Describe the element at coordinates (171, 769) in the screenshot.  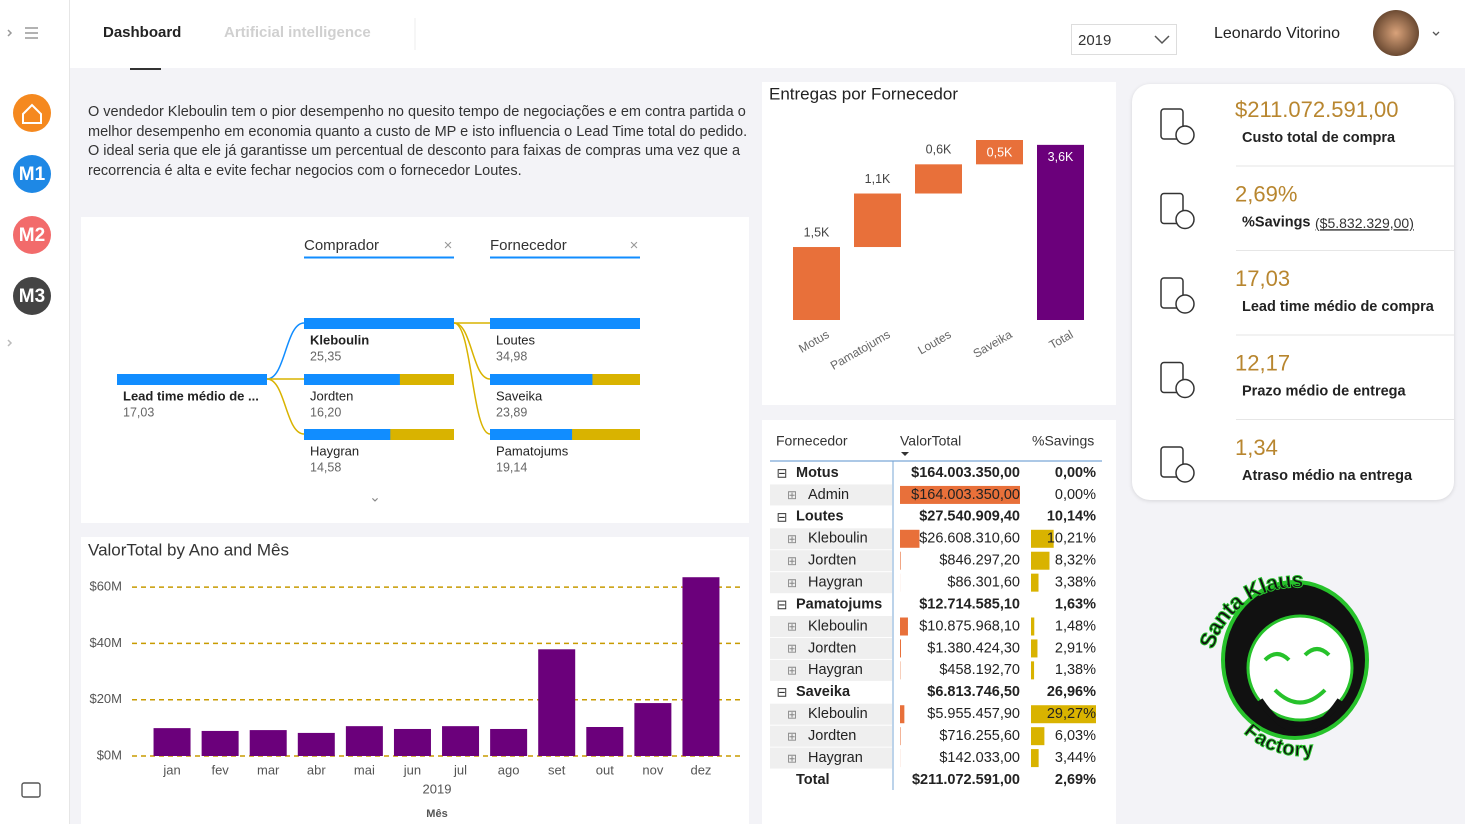
I see `x-tick-label: jan` at that location.